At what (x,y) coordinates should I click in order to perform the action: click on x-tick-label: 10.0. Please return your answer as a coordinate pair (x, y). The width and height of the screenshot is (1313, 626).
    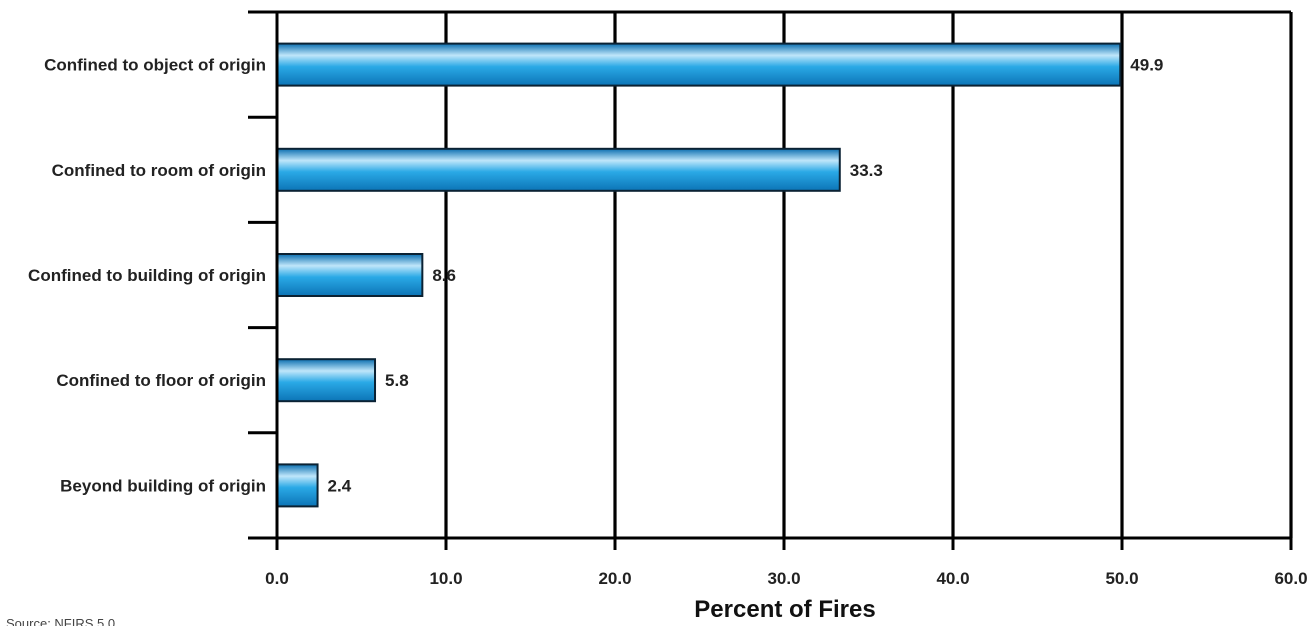
    Looking at the image, I should click on (445, 578).